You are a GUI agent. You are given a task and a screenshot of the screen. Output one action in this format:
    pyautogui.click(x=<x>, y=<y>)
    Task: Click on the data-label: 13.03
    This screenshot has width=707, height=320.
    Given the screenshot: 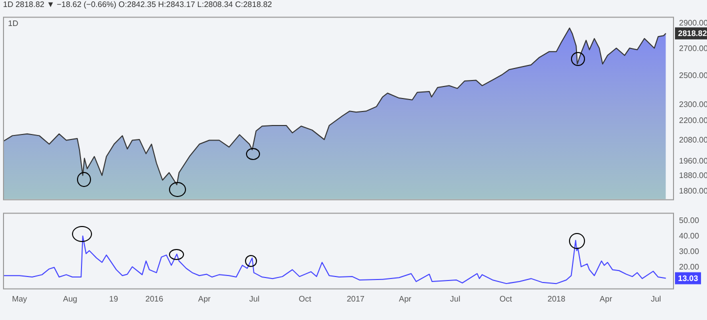 What is the action you would take?
    pyautogui.click(x=688, y=278)
    